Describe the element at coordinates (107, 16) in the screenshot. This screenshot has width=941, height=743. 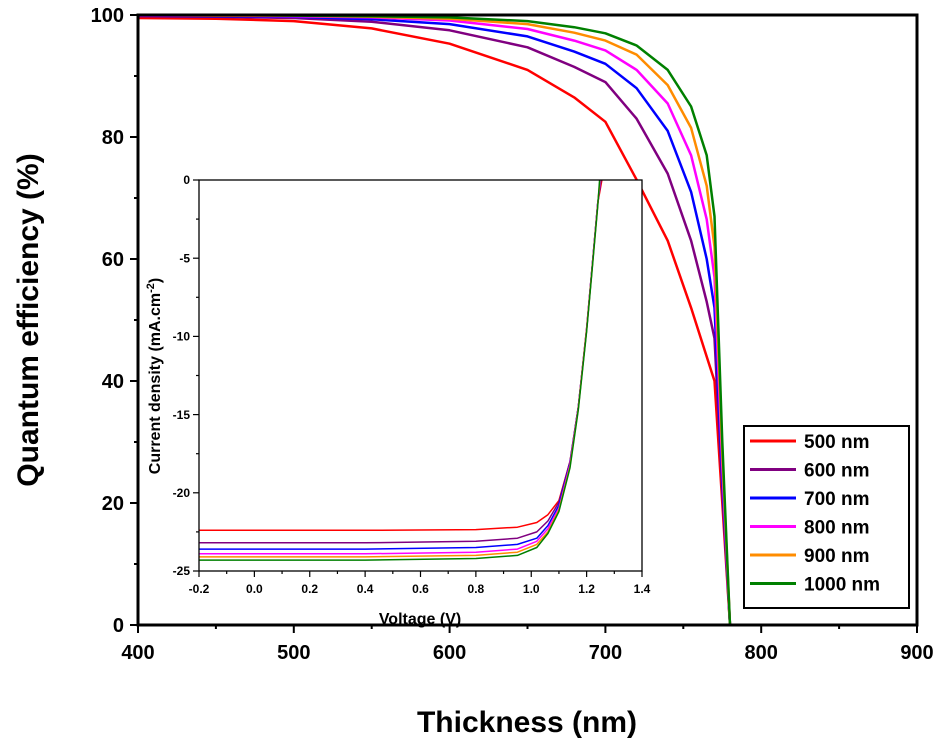
I see `main-y-tick-label: 100` at that location.